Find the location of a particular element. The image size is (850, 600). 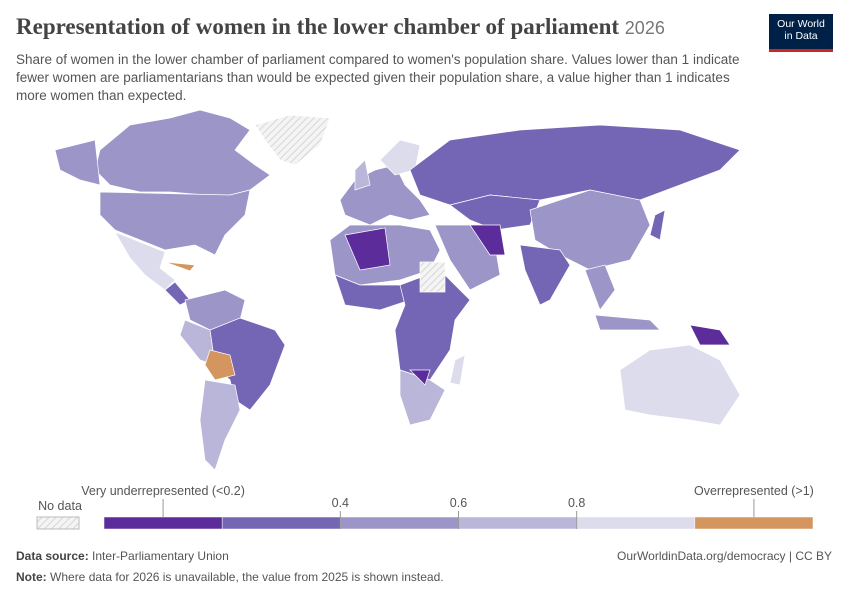

source-text: Inter-Parliamentary Union is located at coordinates (160, 556).